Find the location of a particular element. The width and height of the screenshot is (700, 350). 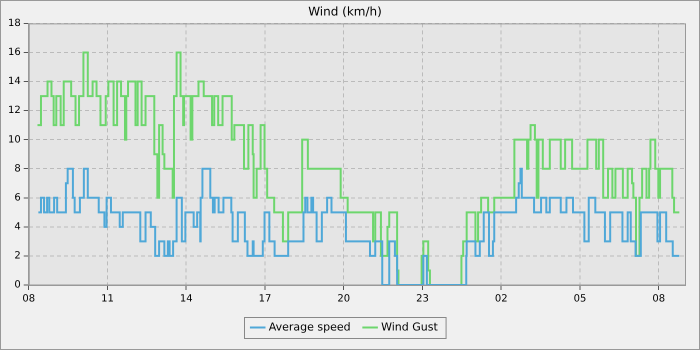

x-tick-label: 02 is located at coordinates (501, 299).